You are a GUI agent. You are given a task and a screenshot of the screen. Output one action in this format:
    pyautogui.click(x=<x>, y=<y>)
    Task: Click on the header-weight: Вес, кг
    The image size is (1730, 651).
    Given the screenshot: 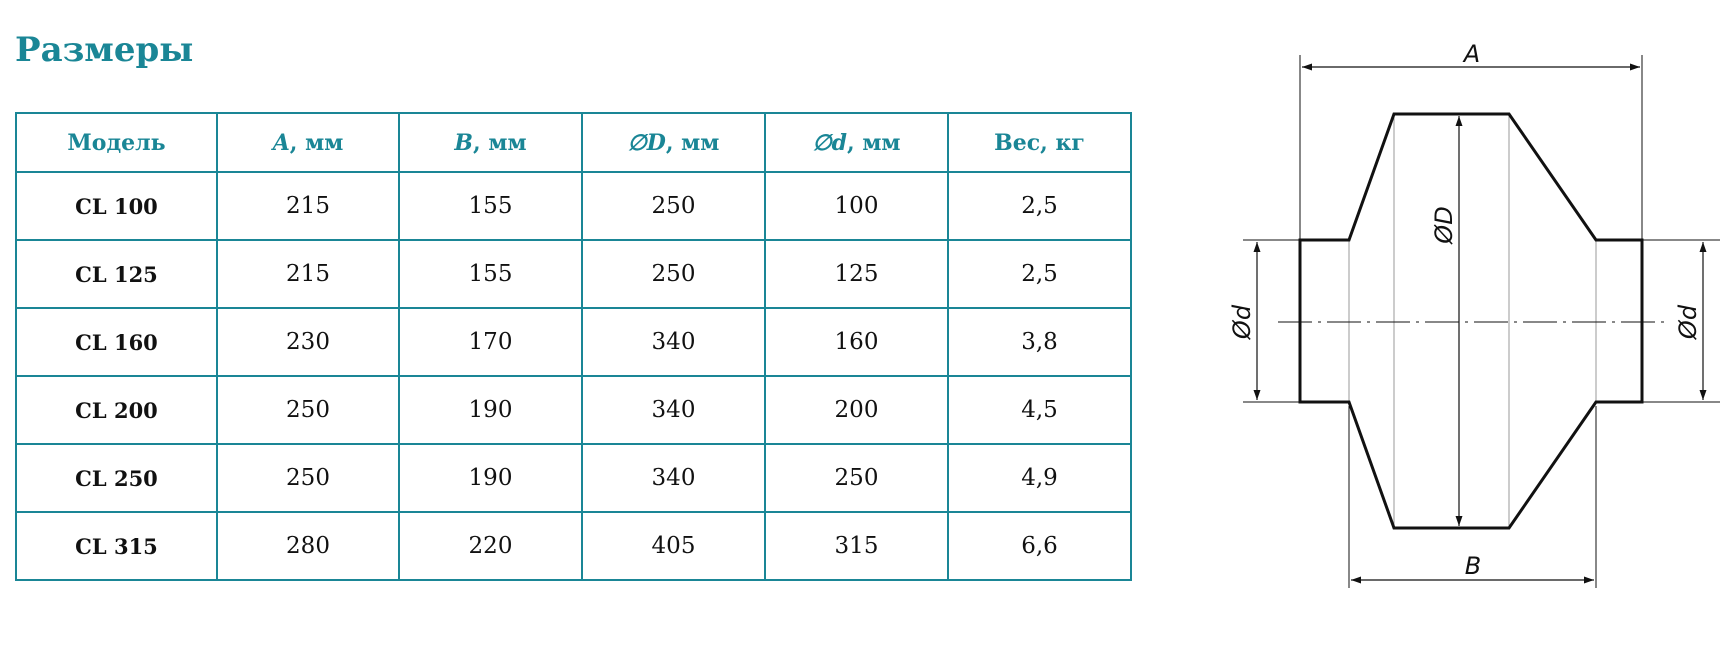 What is the action you would take?
    pyautogui.click(x=1039, y=142)
    